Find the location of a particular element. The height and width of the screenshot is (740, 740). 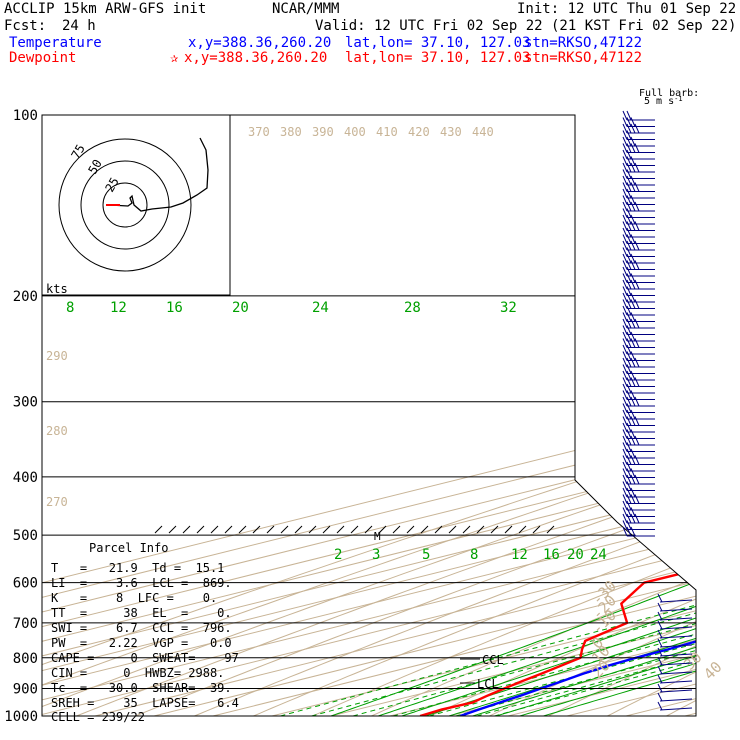

dewpoint-xy: x,y=388.36,260.20 is located at coordinates (256, 58).